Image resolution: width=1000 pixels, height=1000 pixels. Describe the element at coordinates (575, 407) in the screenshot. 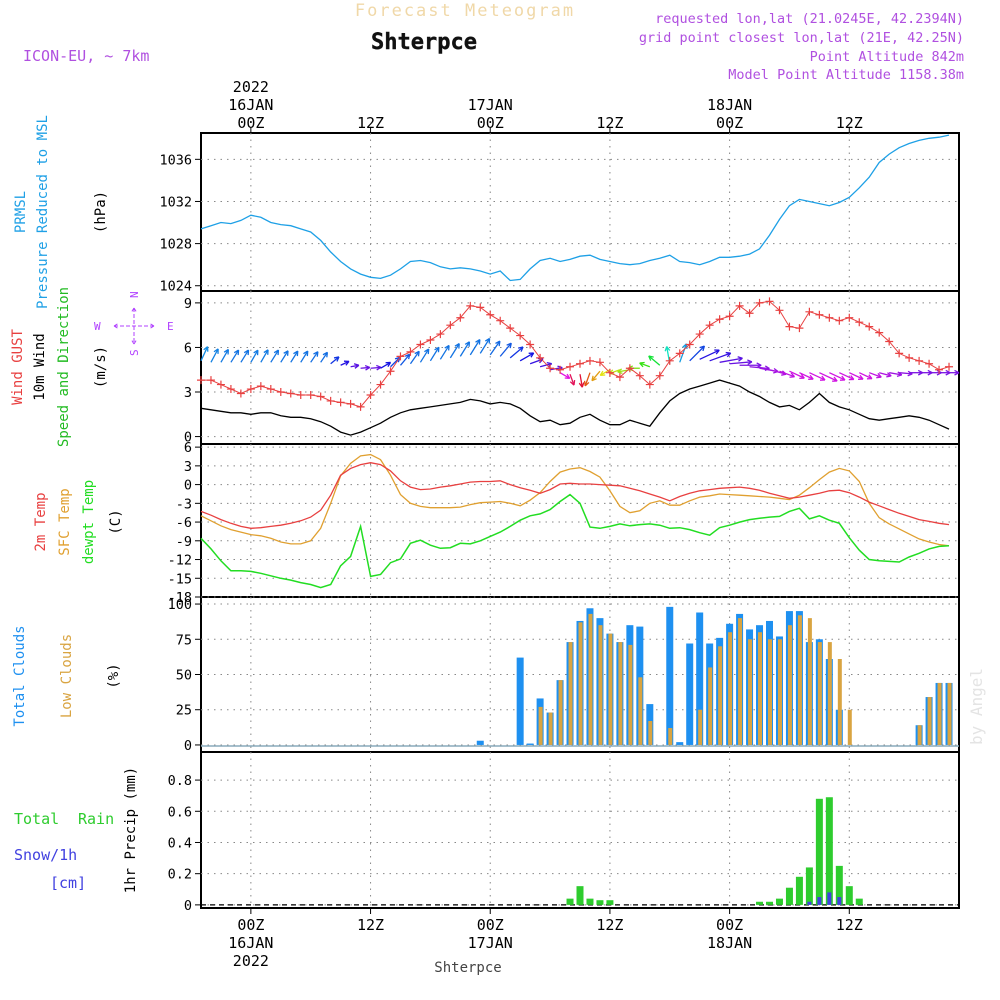

I see `wind-speed-line` at that location.